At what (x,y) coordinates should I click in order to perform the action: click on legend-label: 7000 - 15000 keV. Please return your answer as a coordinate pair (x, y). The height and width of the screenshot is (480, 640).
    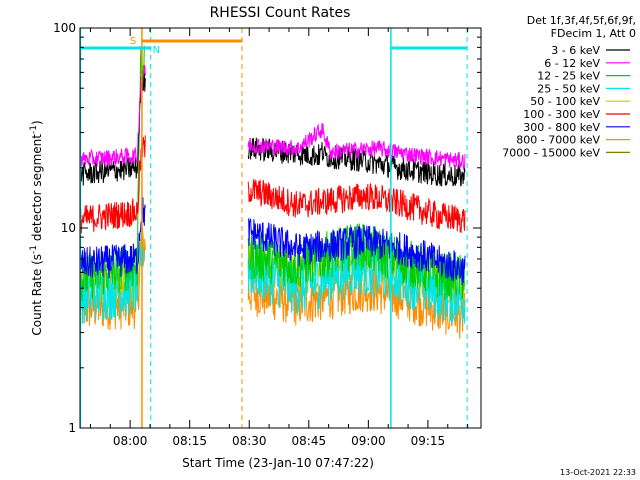
    Looking at the image, I should click on (551, 152).